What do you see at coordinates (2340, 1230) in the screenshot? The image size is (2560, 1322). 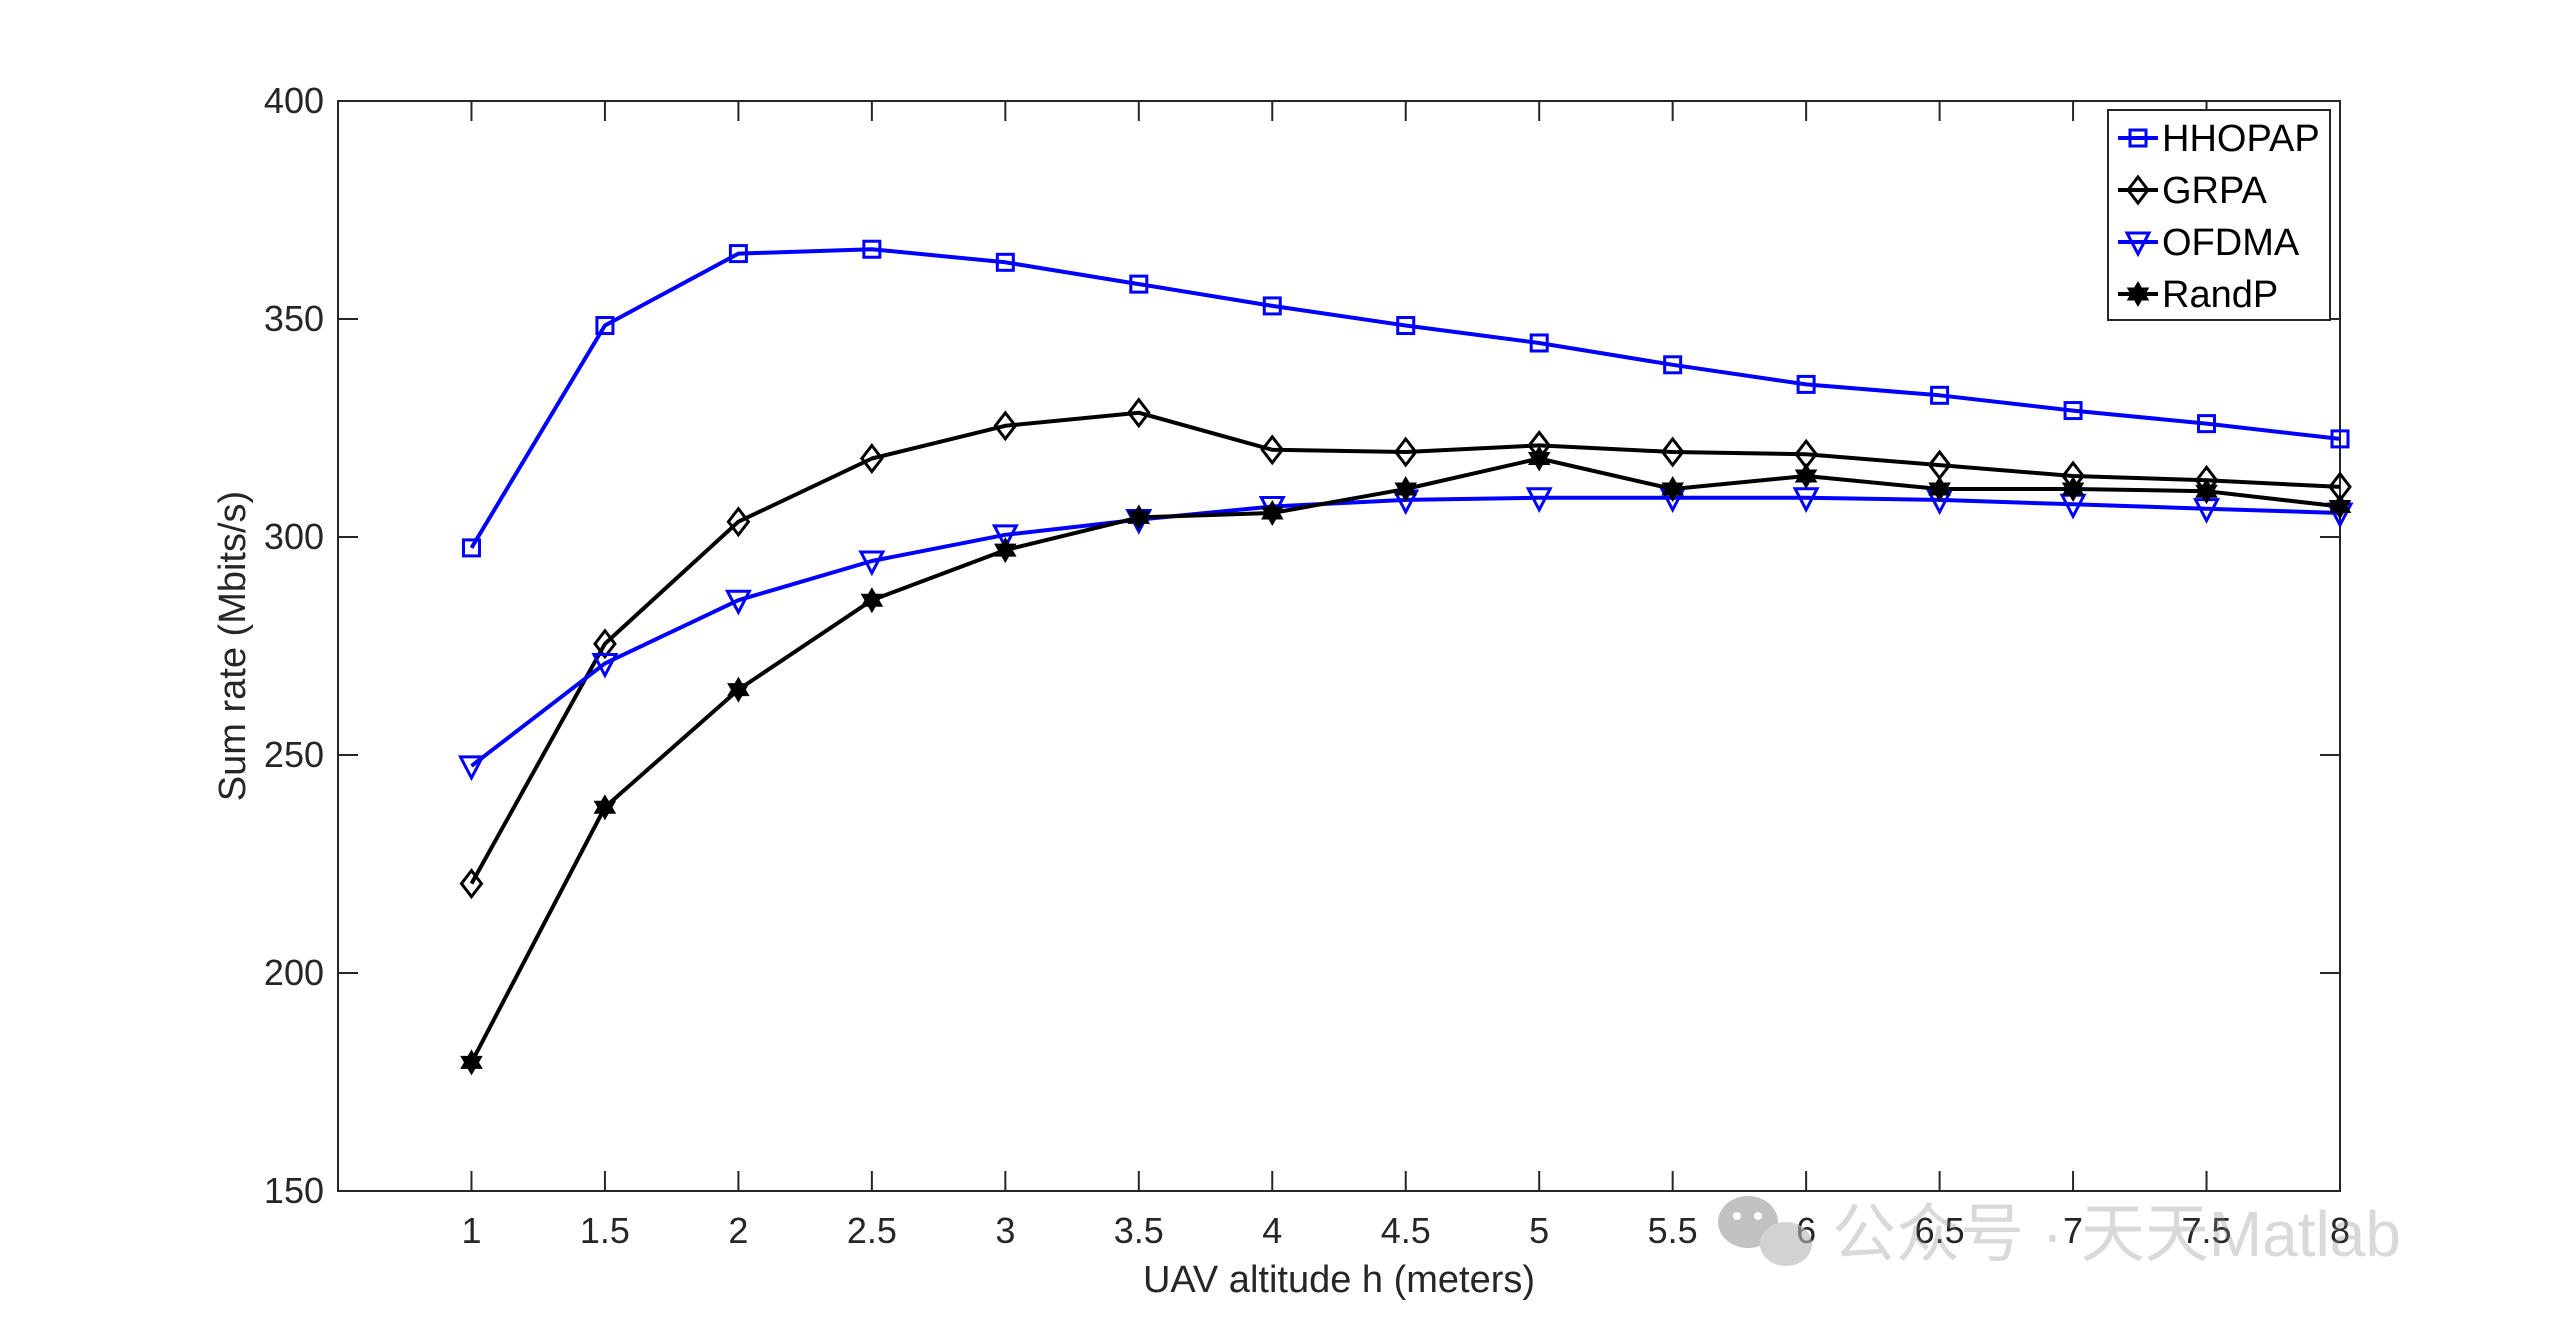 I see `x-tick-label: 8` at bounding box center [2340, 1230].